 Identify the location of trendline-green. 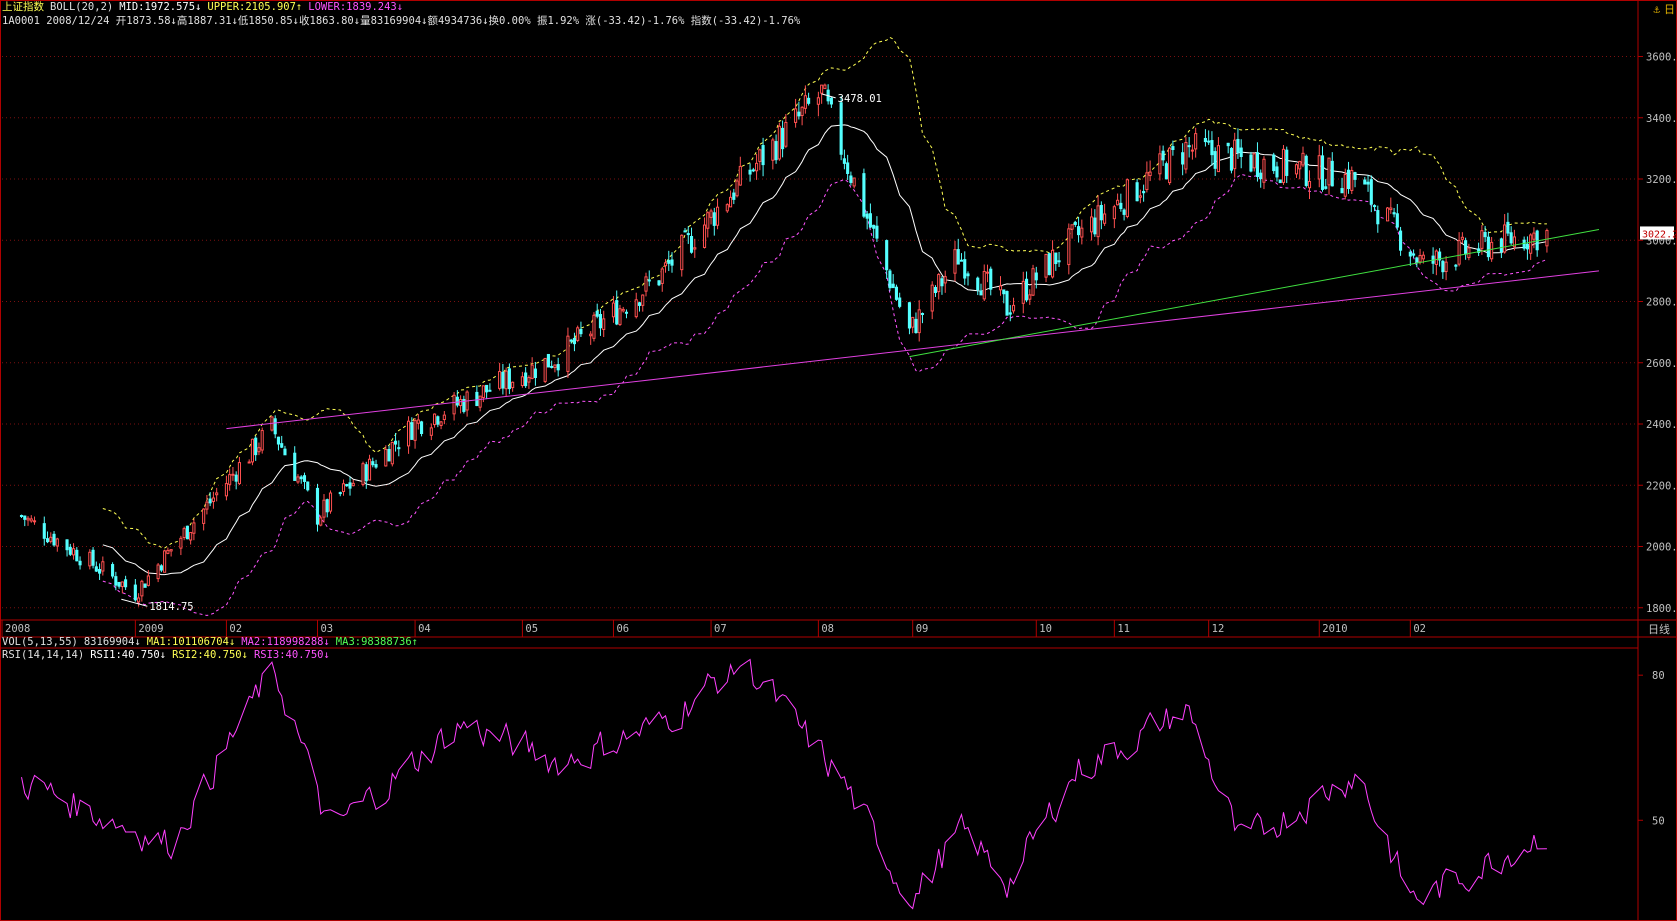
(1254, 293).